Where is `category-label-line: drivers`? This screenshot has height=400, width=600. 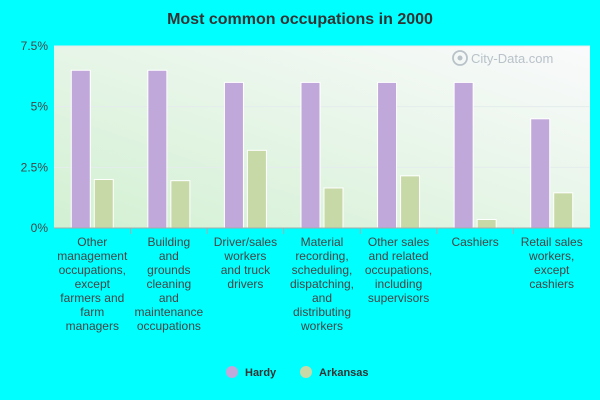 category-label-line: drivers is located at coordinates (245, 284).